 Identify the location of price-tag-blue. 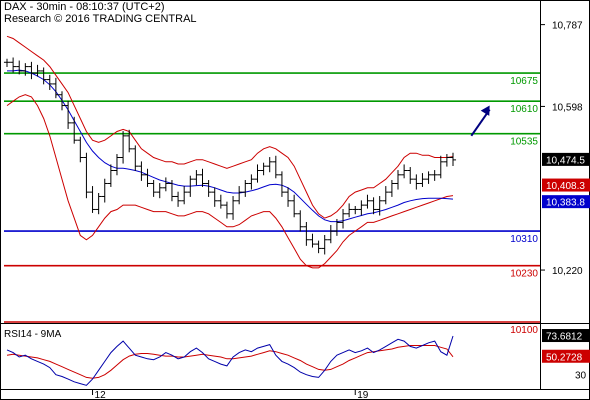
(566, 202).